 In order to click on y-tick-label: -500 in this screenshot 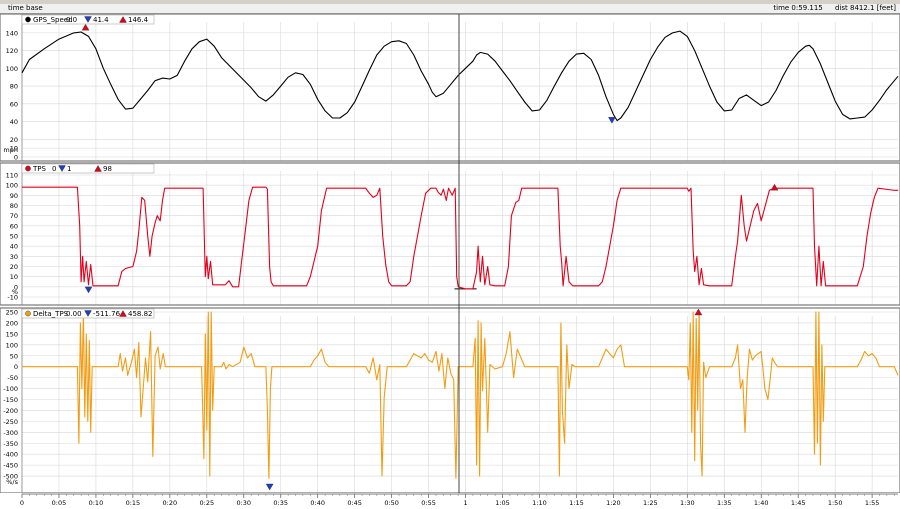, I will do `click(10, 477)`.